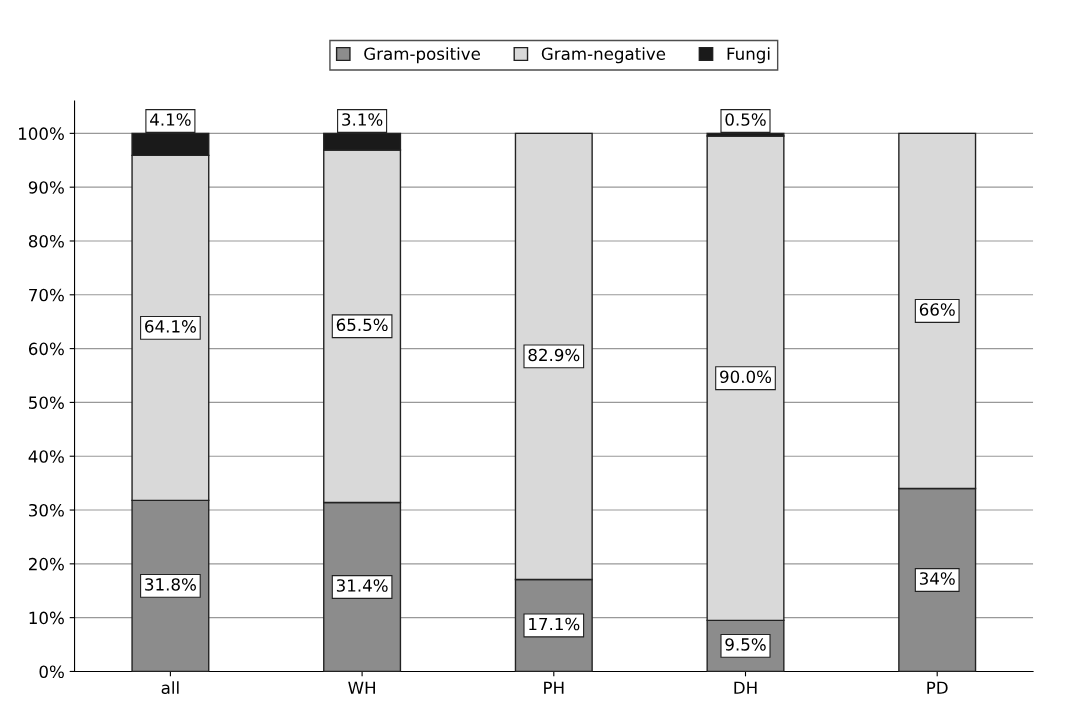 The image size is (1065, 722). Describe the element at coordinates (422, 55) in the screenshot. I see `legend-label: Gram-positive` at that location.